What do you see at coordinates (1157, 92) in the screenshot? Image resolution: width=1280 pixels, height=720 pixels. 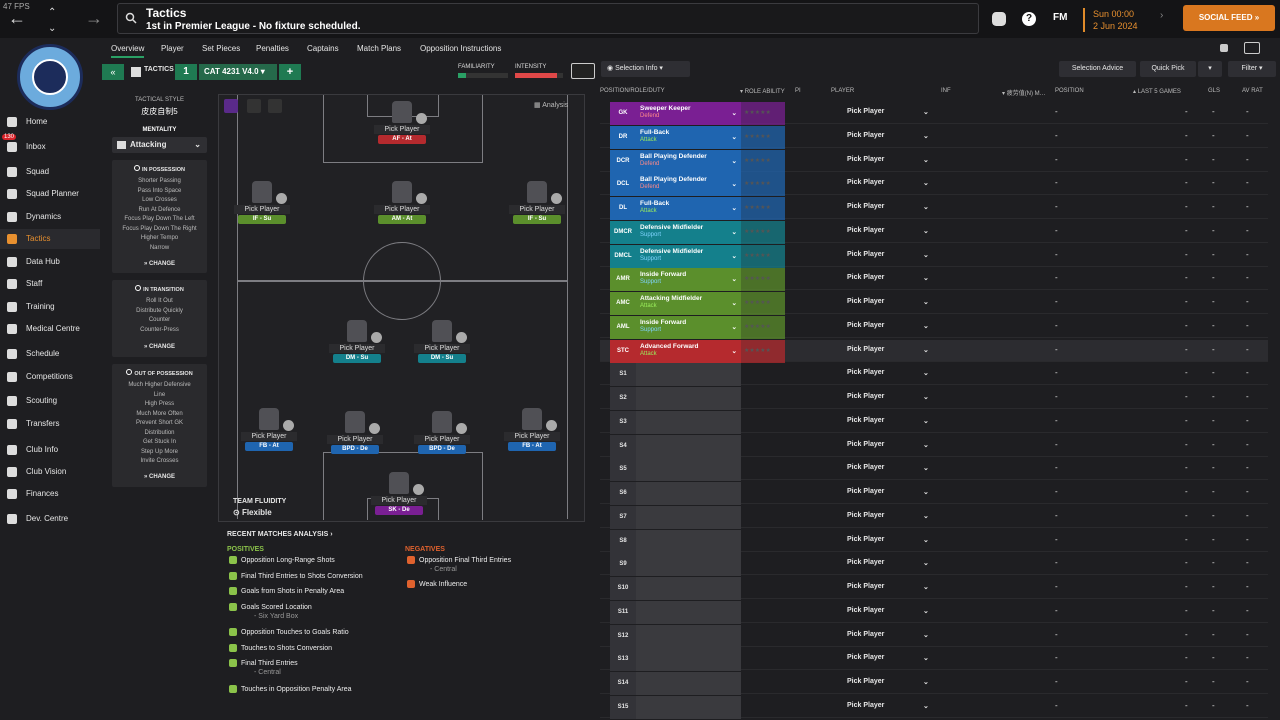 I see `col-last-5-games: ▴ LAST 5 GAMES` at bounding box center [1157, 92].